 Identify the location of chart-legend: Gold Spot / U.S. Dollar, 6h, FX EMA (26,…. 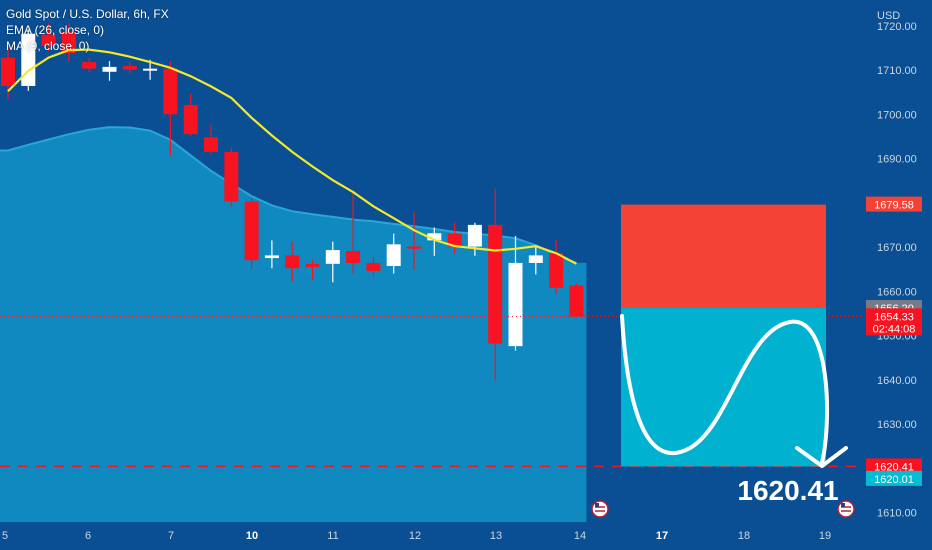
(87, 30).